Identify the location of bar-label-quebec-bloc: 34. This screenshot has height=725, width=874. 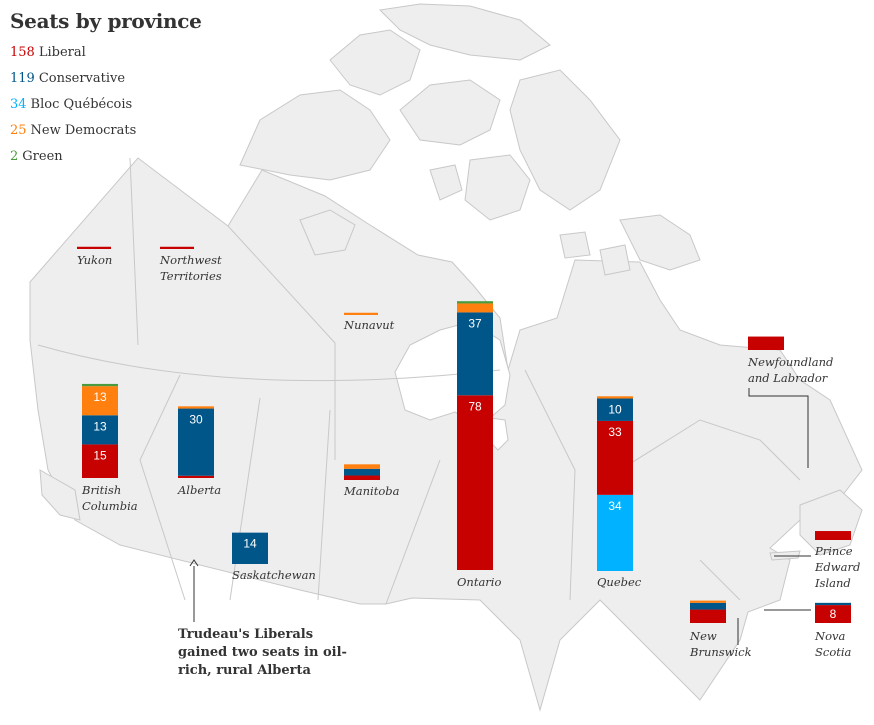
(615, 506).